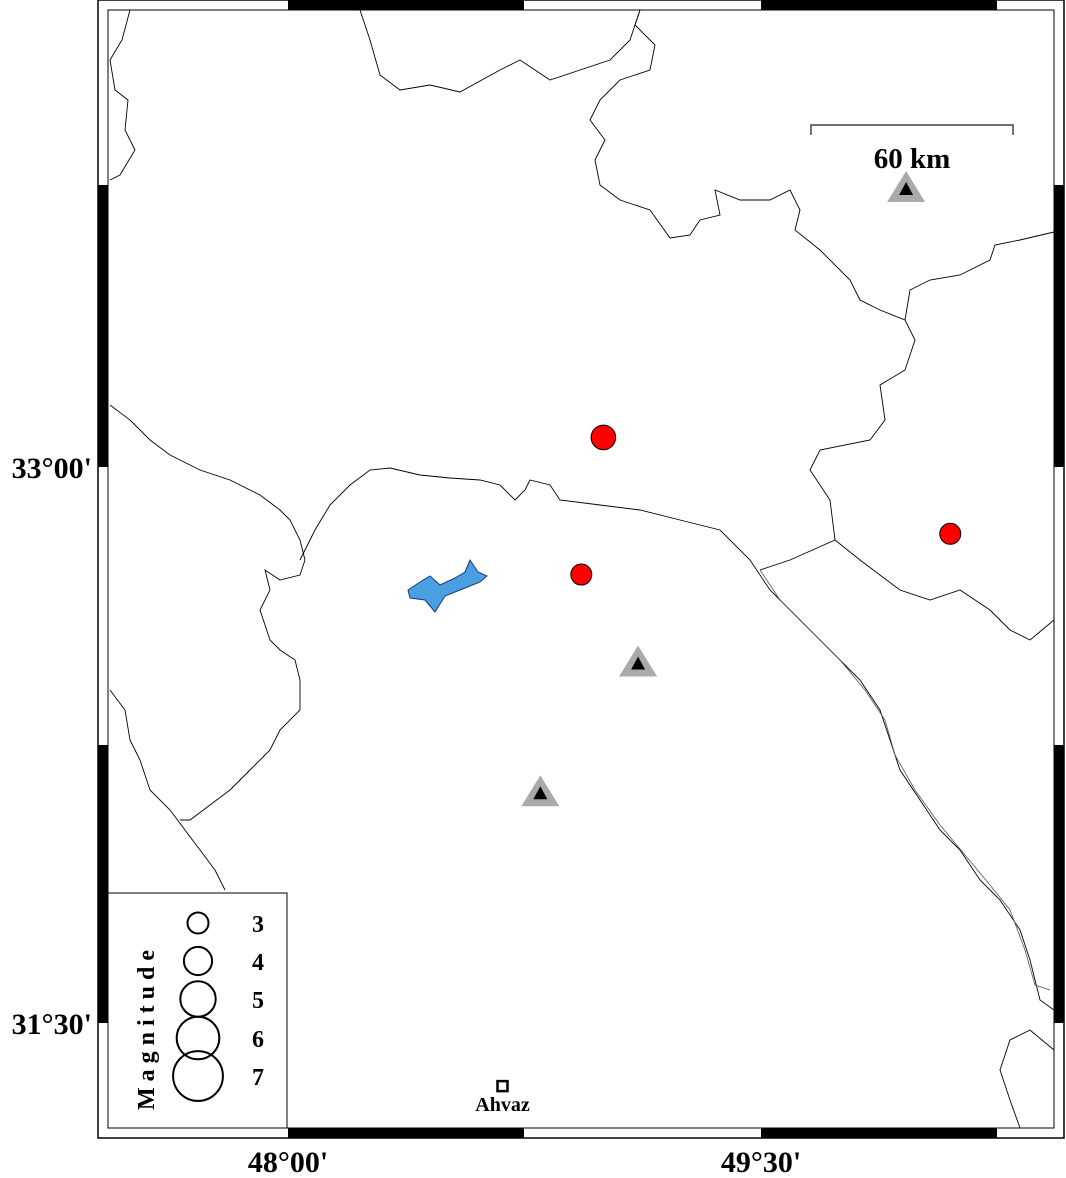  What do you see at coordinates (288, 1162) in the screenshot?
I see `lon-tick-label: 48°00'` at bounding box center [288, 1162].